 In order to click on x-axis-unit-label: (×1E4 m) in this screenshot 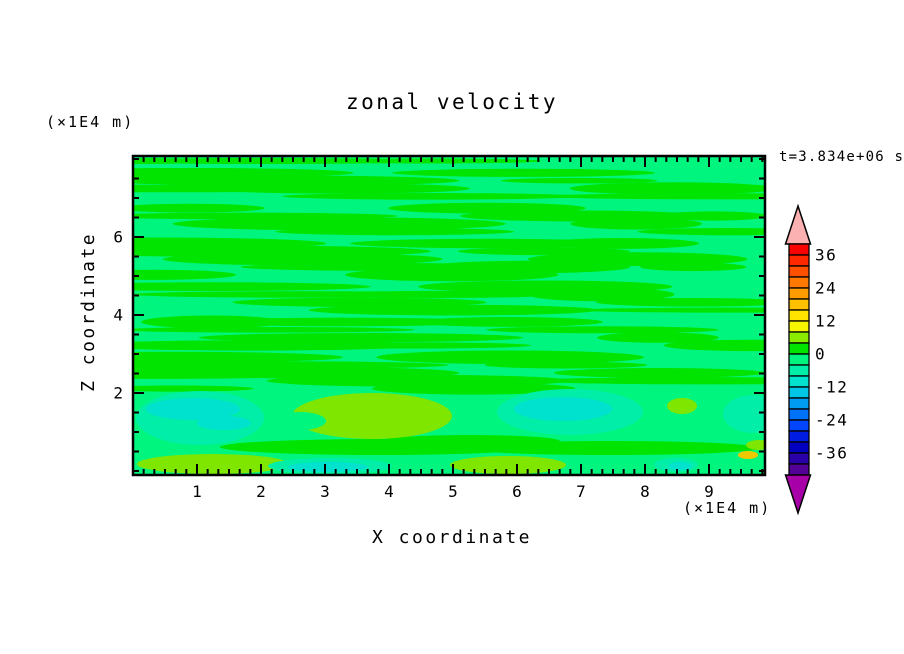, I will do `click(727, 508)`.